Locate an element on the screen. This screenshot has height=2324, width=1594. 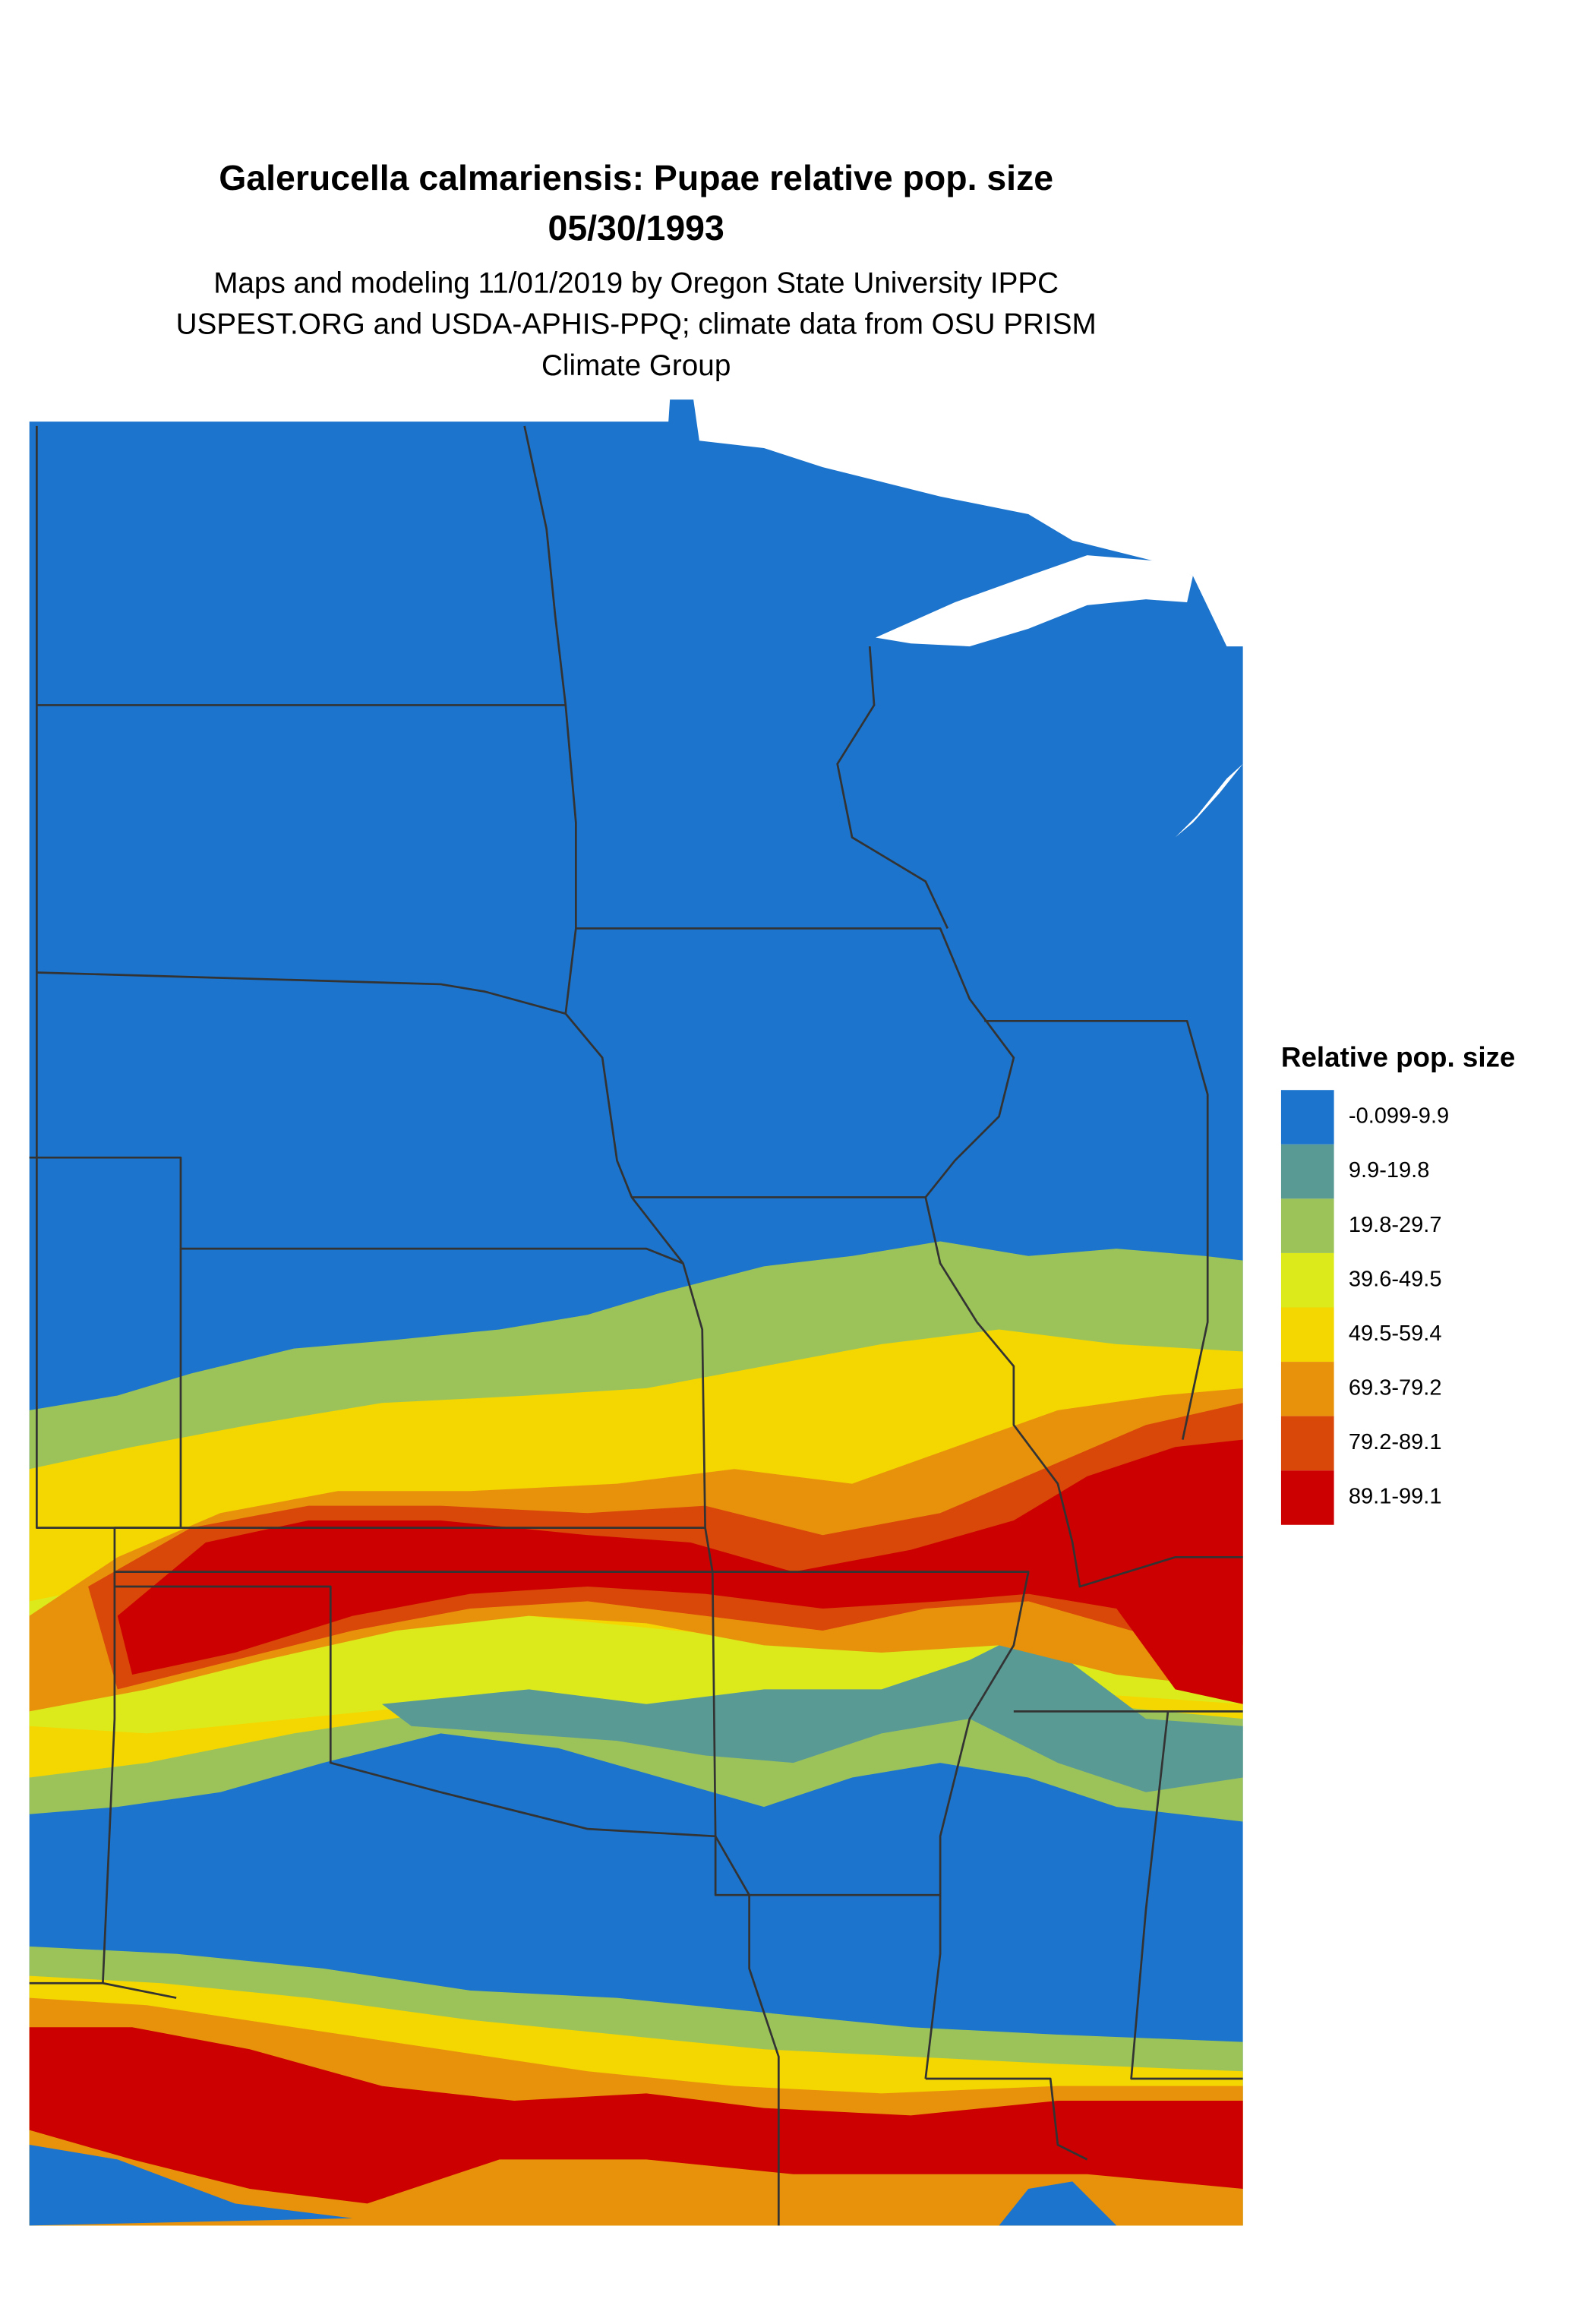
map-date: 05/30/1993 is located at coordinates (636, 228).